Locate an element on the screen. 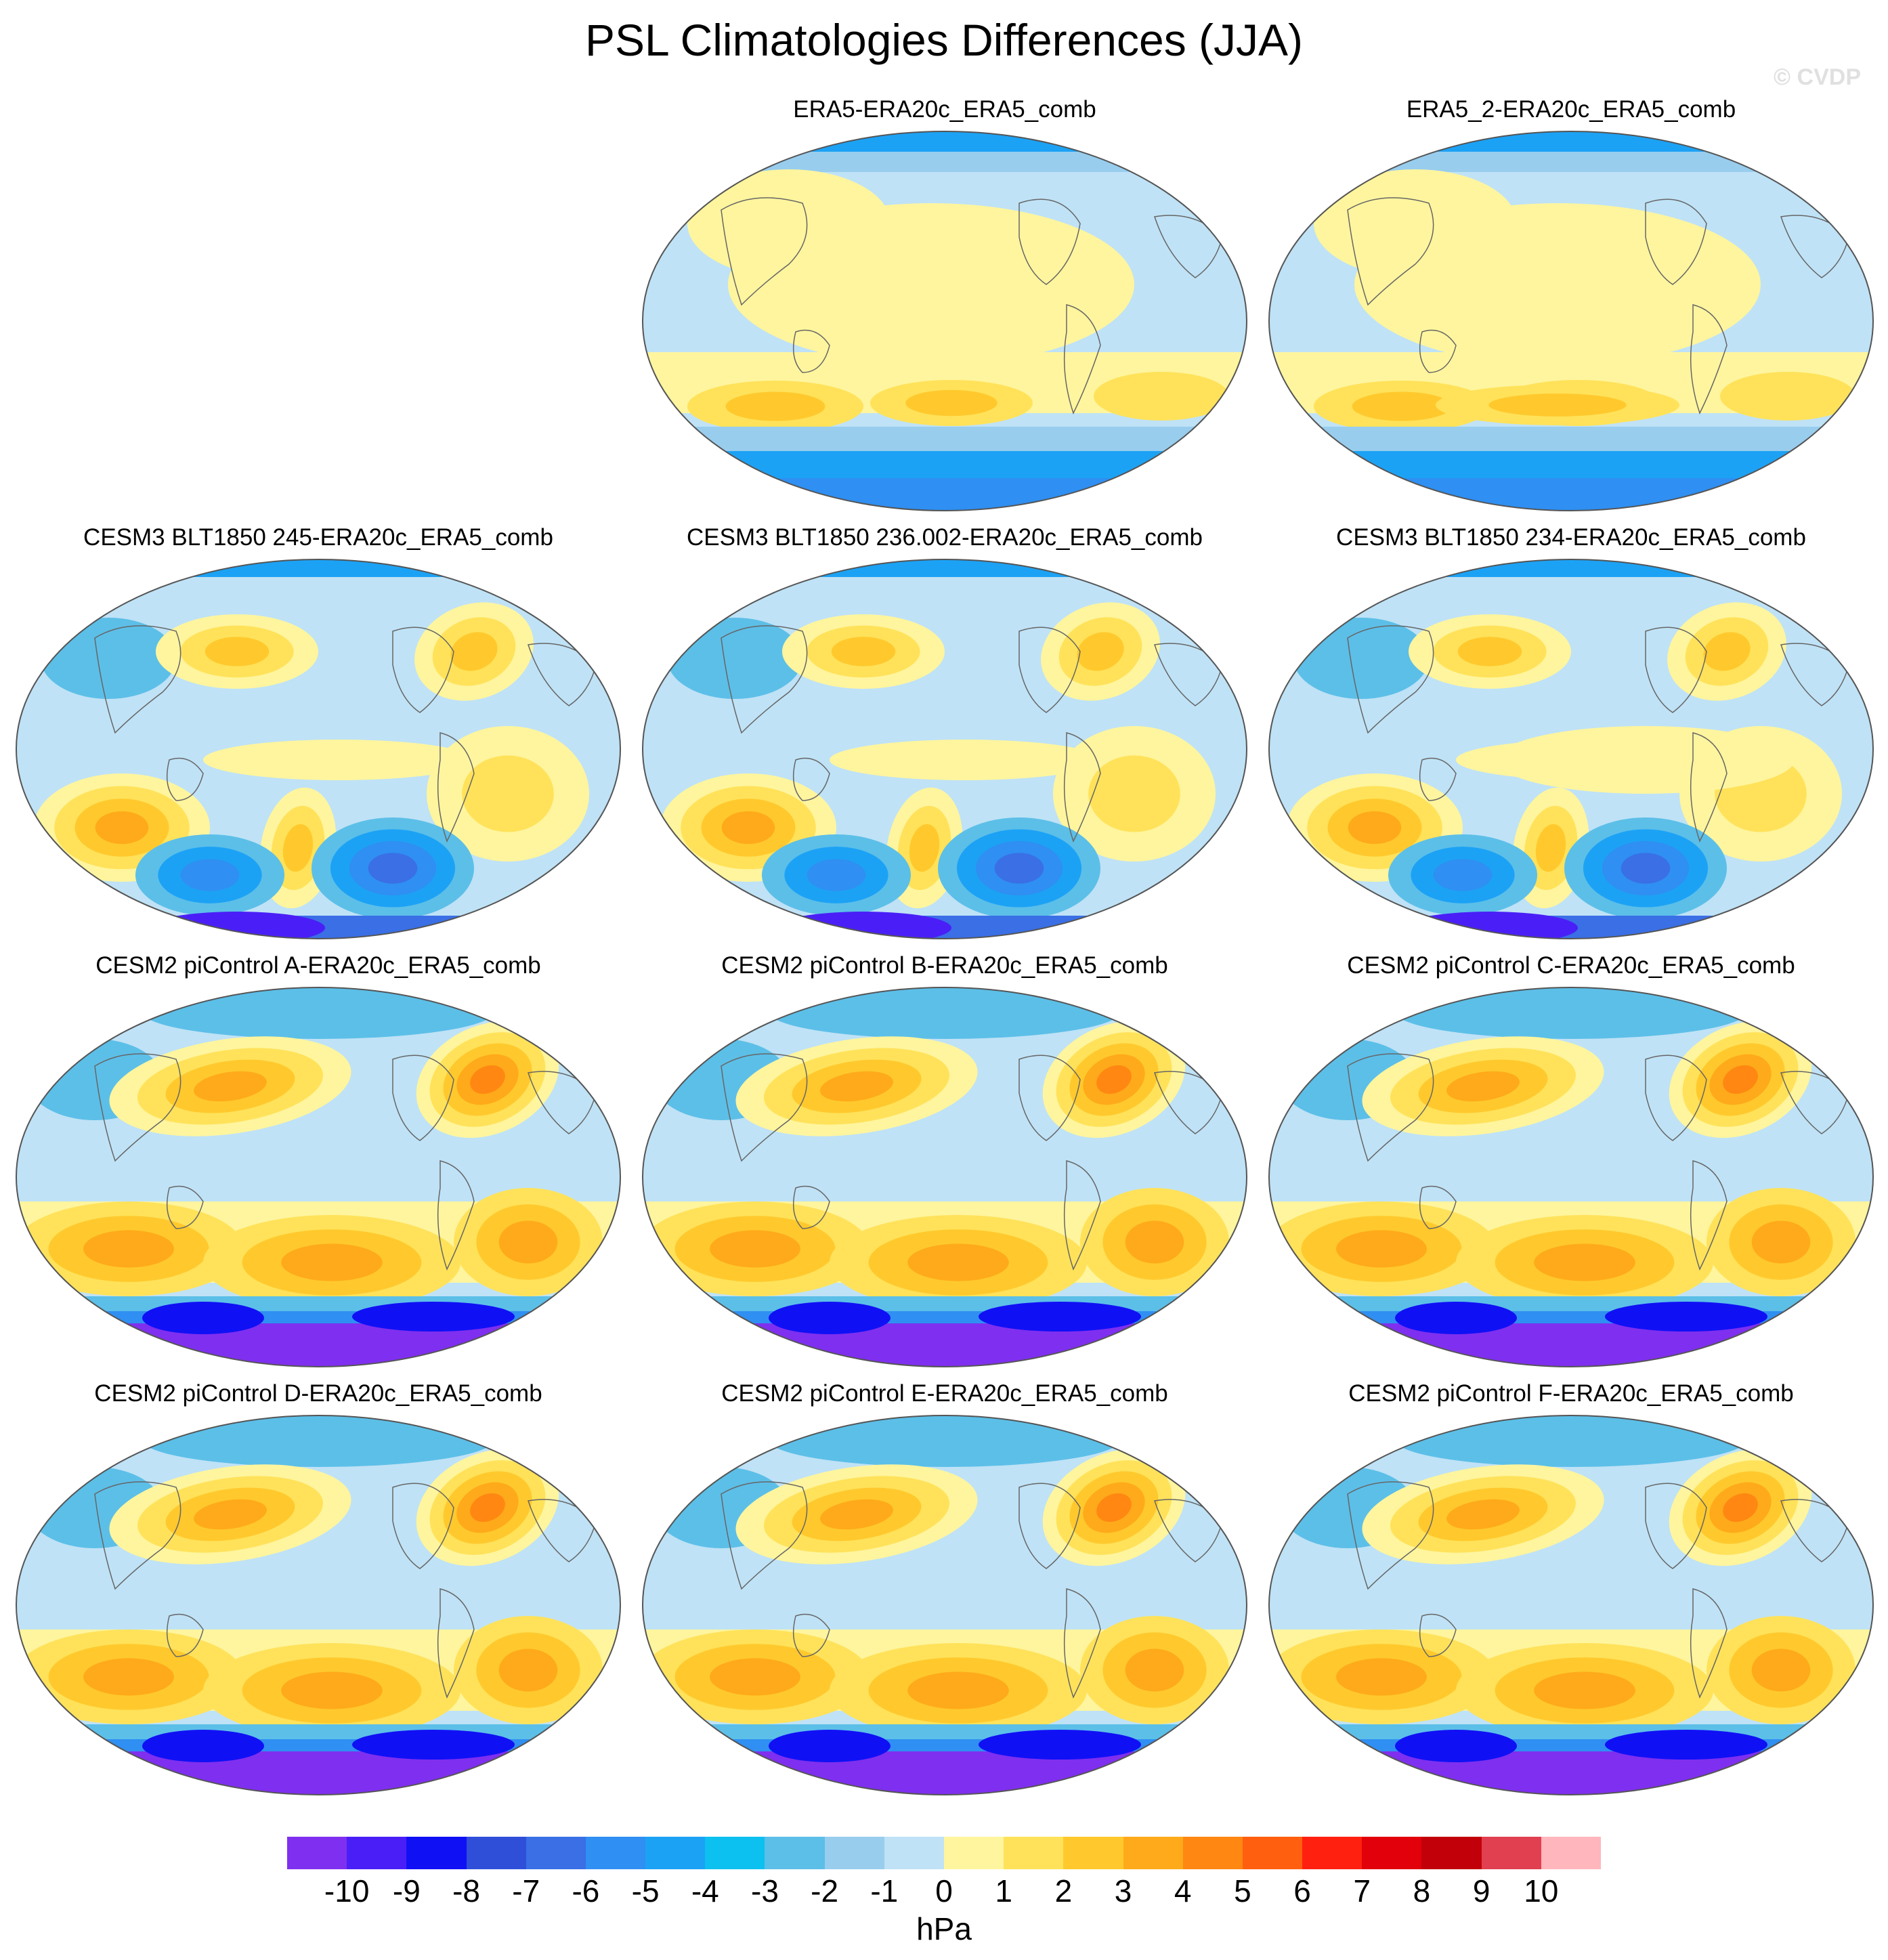  colorbar-tick-label: 1 is located at coordinates (1003, 1891).